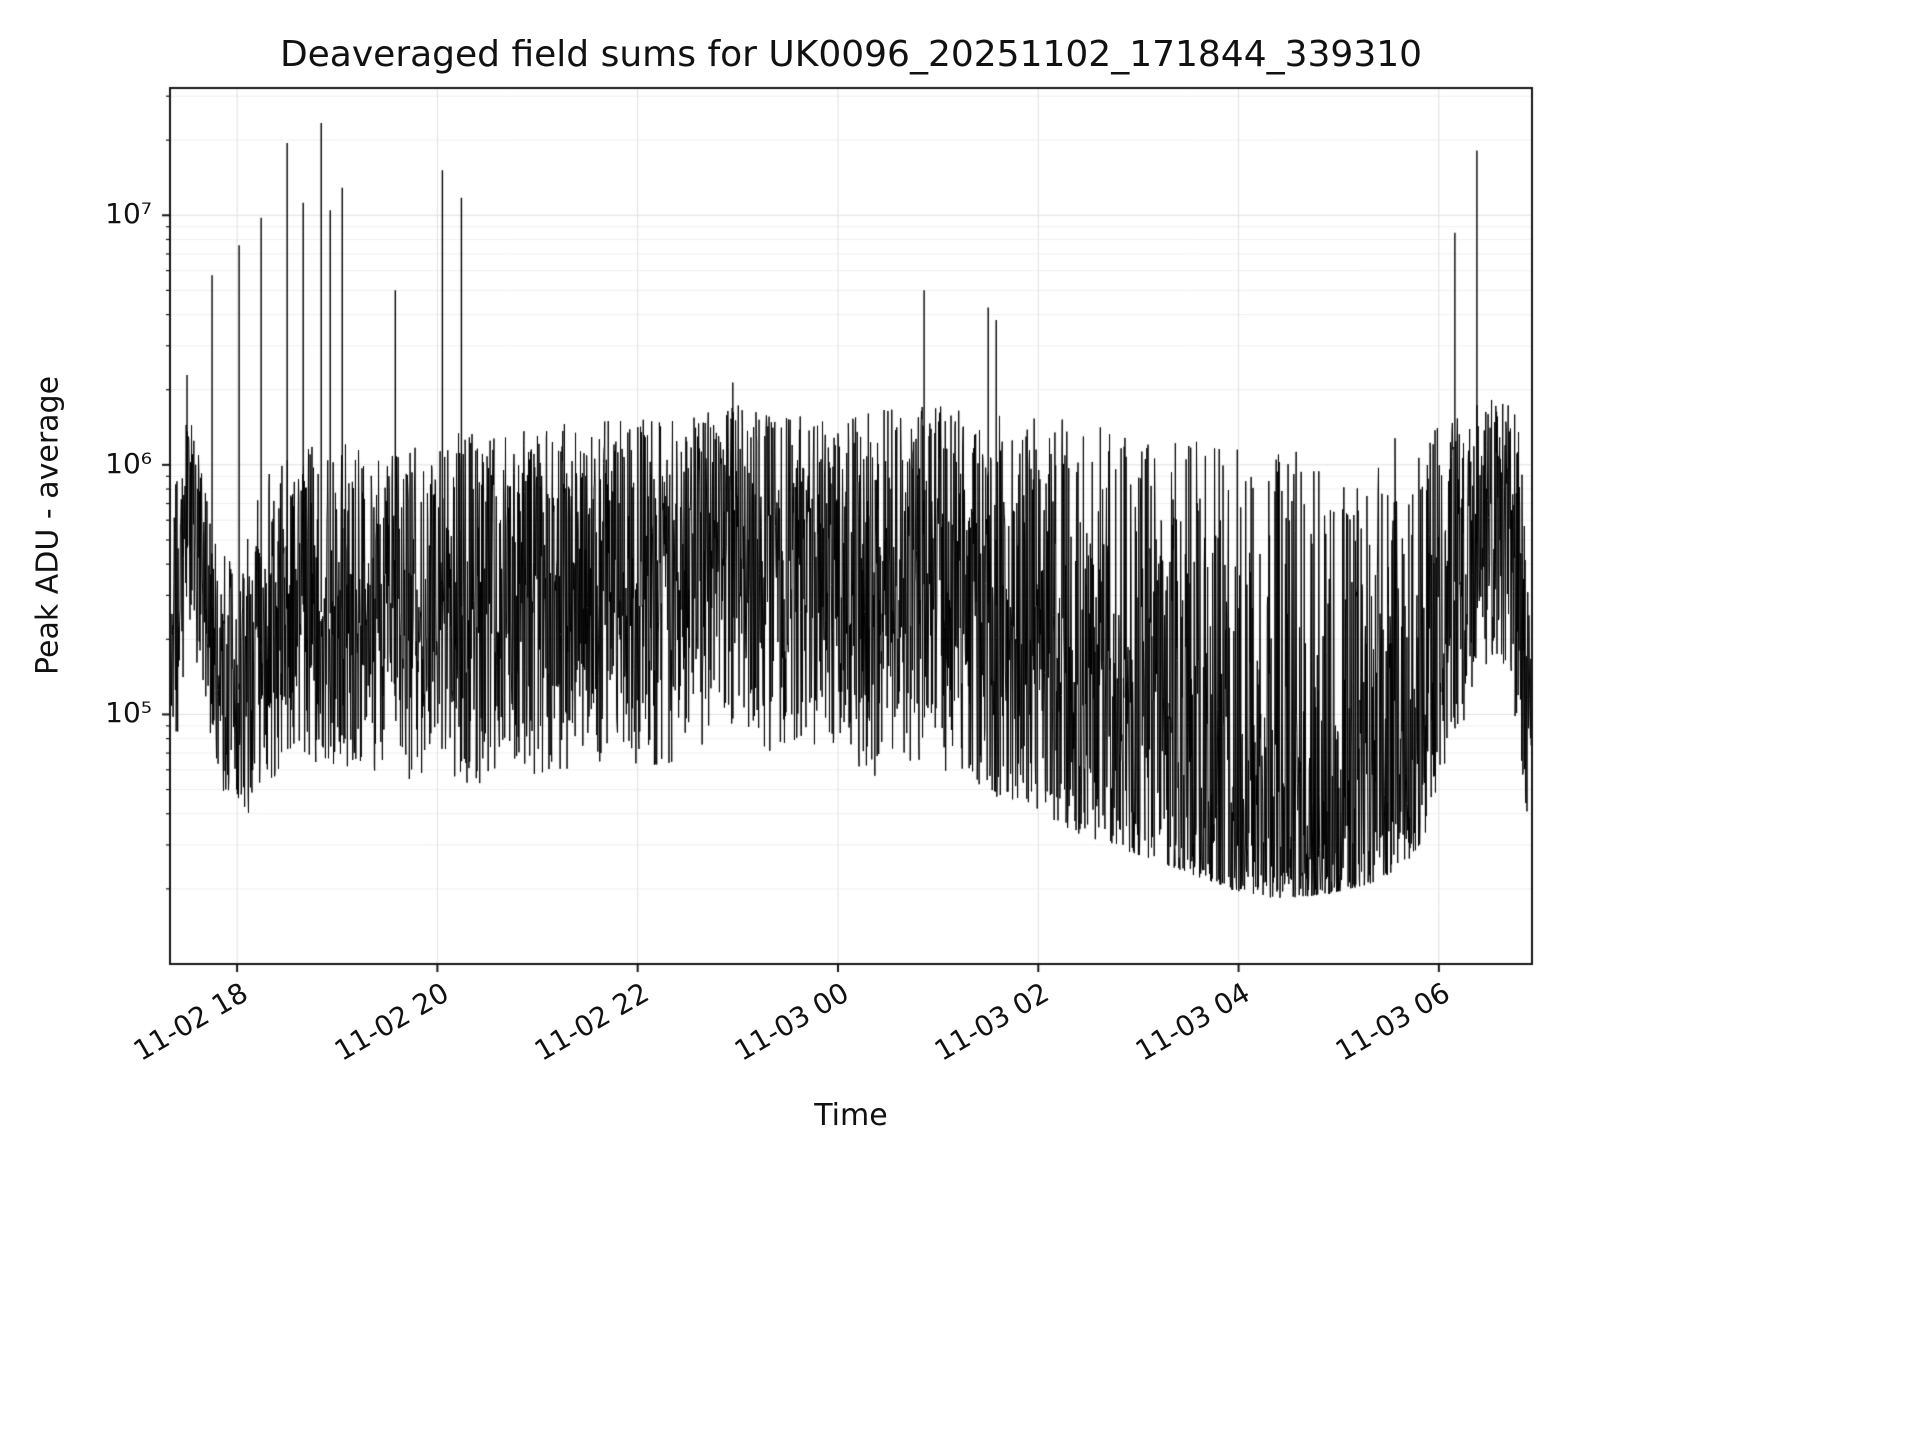  I want to click on y-tick-label: 10⁷, so click(128, 214).